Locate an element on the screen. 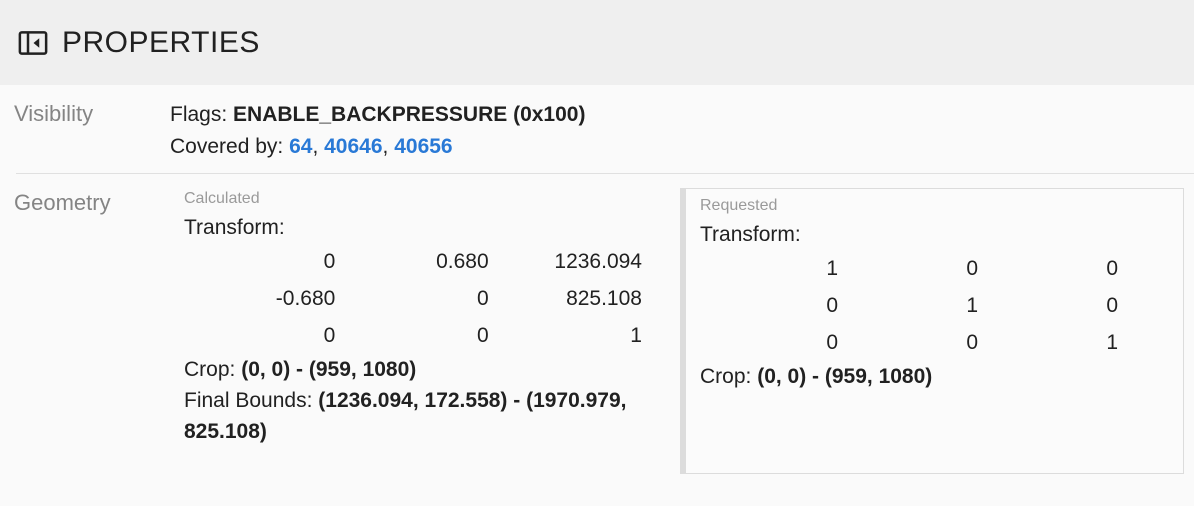  requested-sub-label: Requested is located at coordinates (739, 205).